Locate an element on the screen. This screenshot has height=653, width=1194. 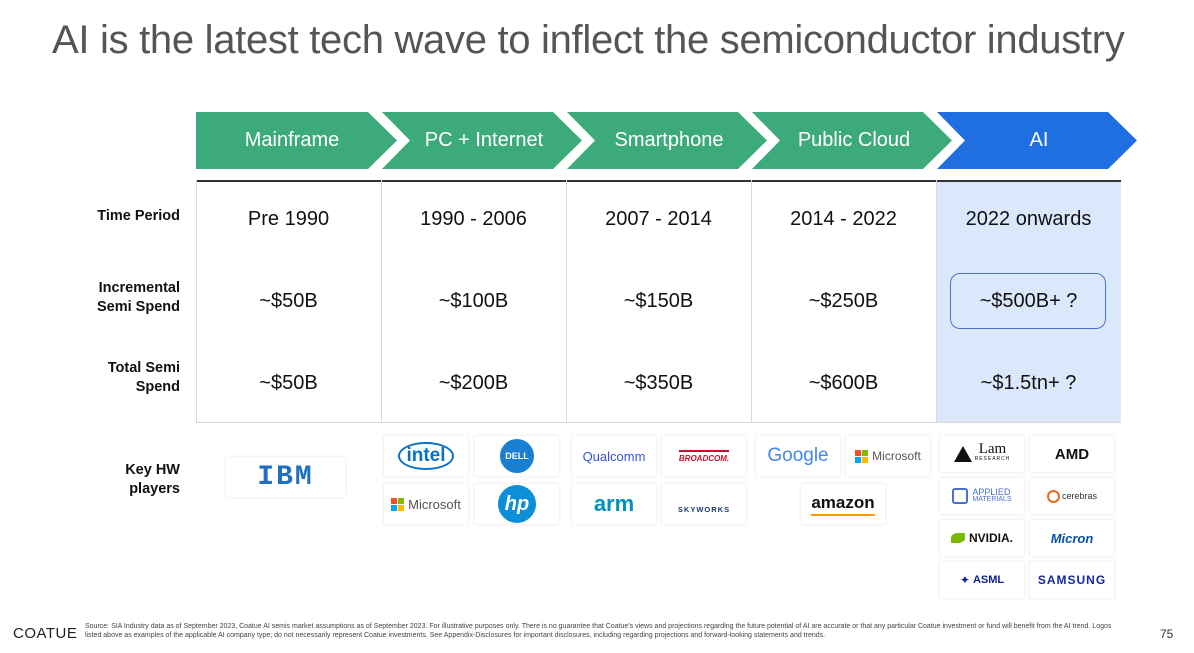
lam-triangle-icon is located at coordinates (962, 454).